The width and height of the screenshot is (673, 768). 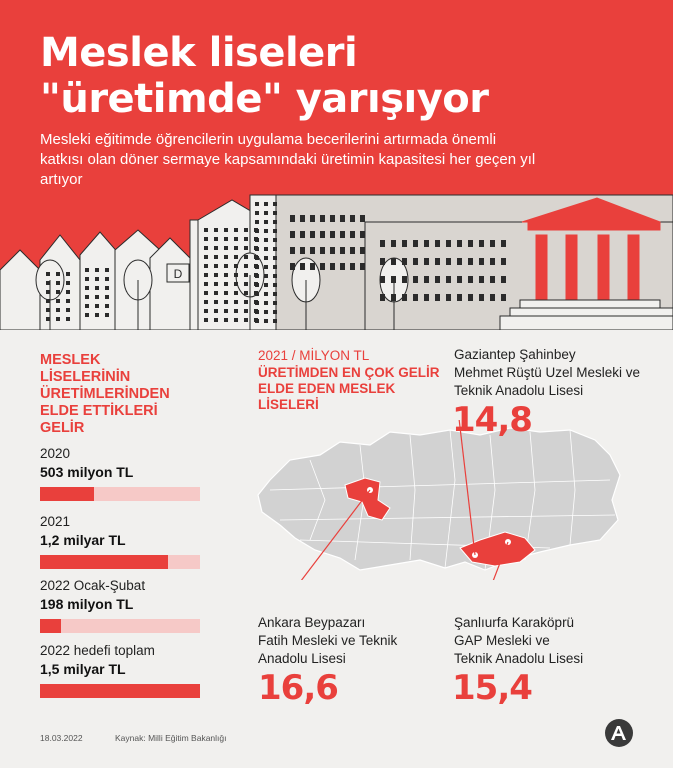 What do you see at coordinates (367, 499) in the screenshot?
I see `ankara-region` at bounding box center [367, 499].